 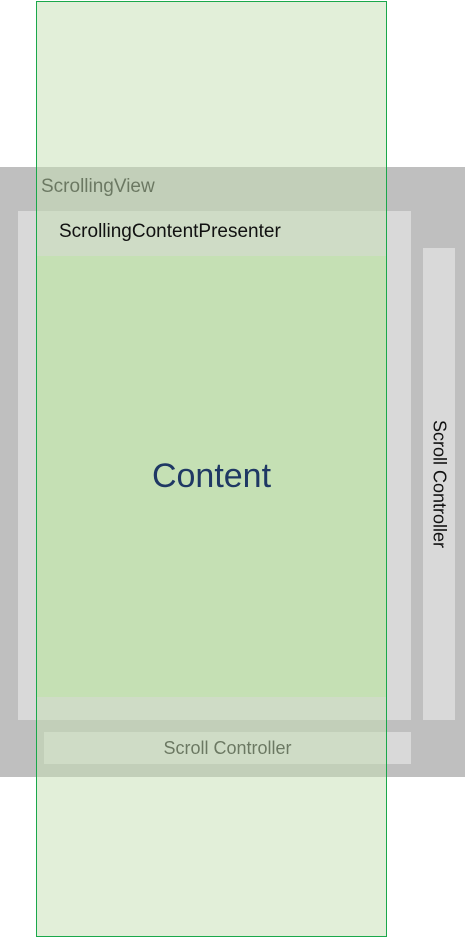 I want to click on vertical-scroll-controller, so click(x=439, y=484).